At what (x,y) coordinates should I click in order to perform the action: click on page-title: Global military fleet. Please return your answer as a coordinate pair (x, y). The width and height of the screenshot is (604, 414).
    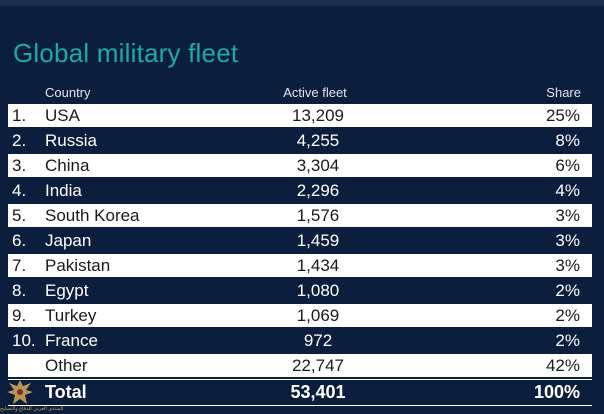
    Looking at the image, I should click on (126, 53).